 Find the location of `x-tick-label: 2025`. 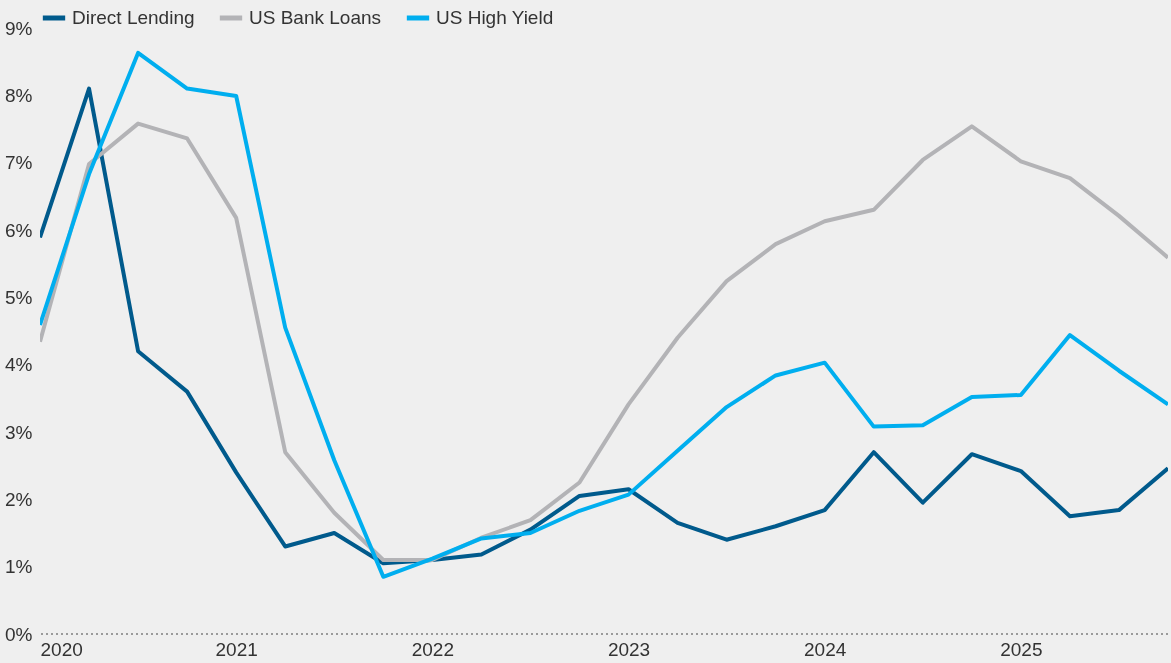

x-tick-label: 2025 is located at coordinates (1021, 649).